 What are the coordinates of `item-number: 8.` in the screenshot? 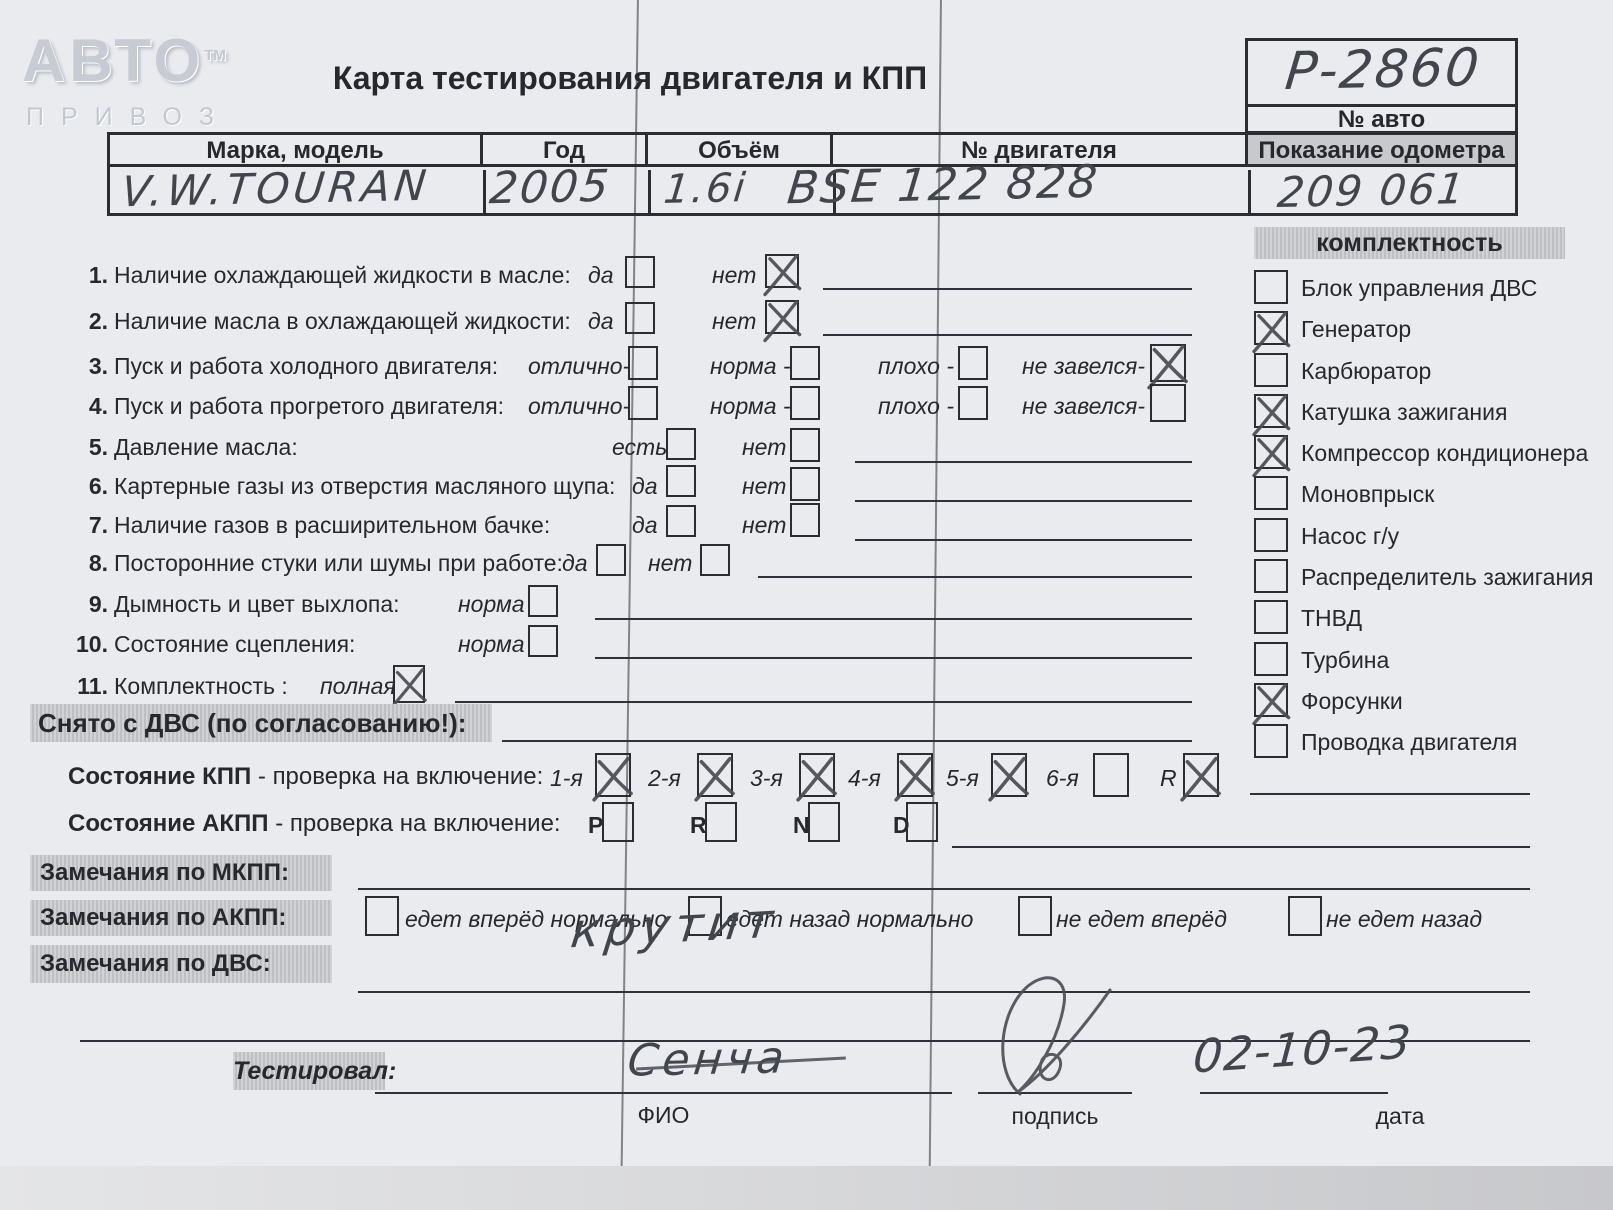 It's located at (98, 563).